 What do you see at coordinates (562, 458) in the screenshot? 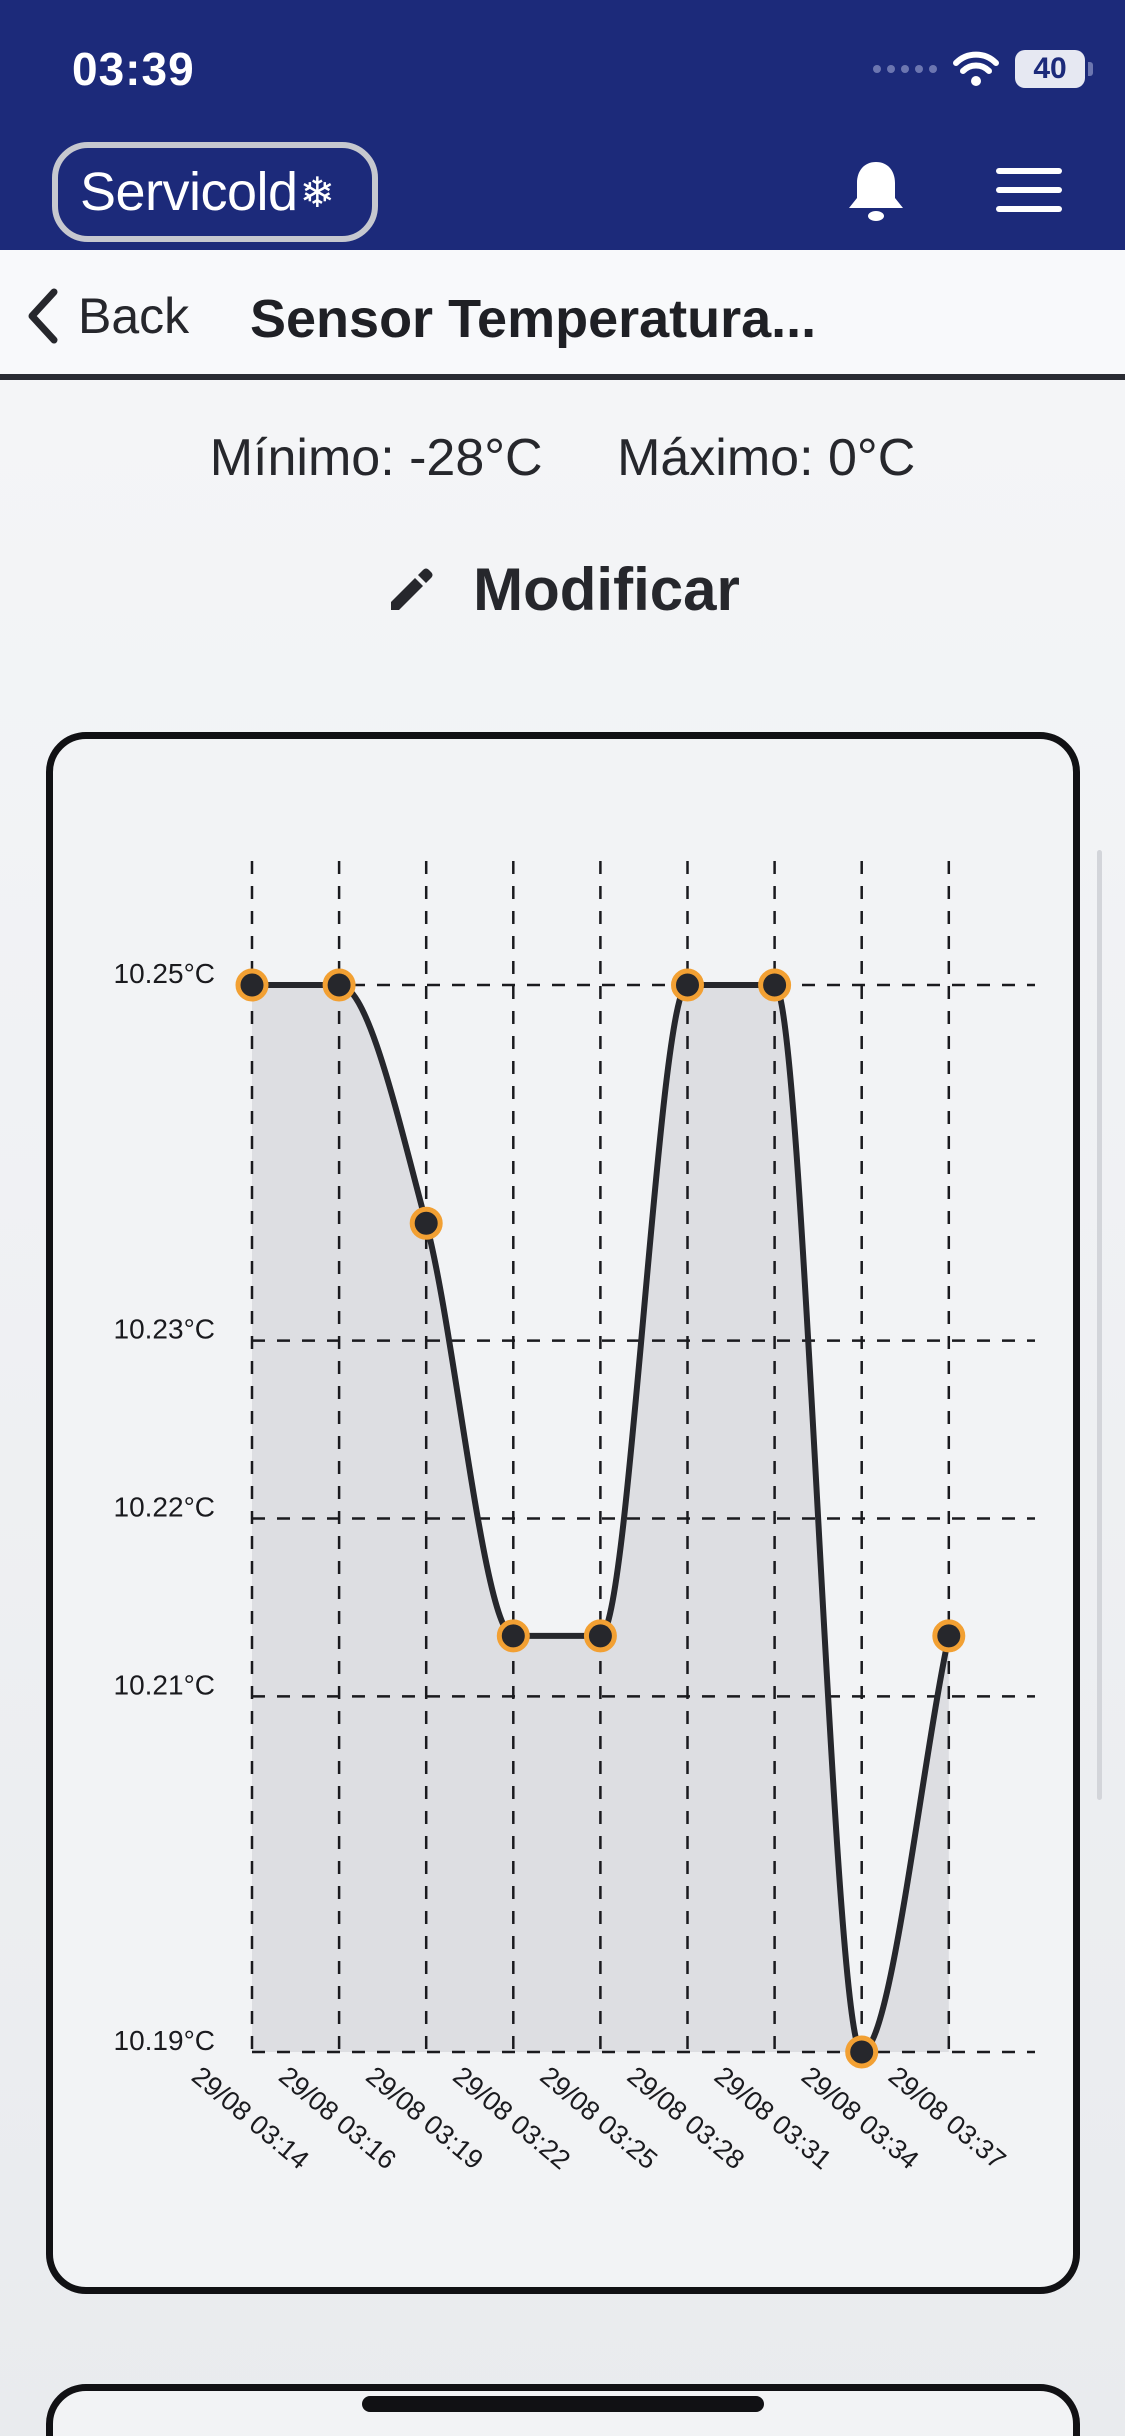
I see `temperature-limits: Mínimo: -28°C Máximo: 0°C` at bounding box center [562, 458].